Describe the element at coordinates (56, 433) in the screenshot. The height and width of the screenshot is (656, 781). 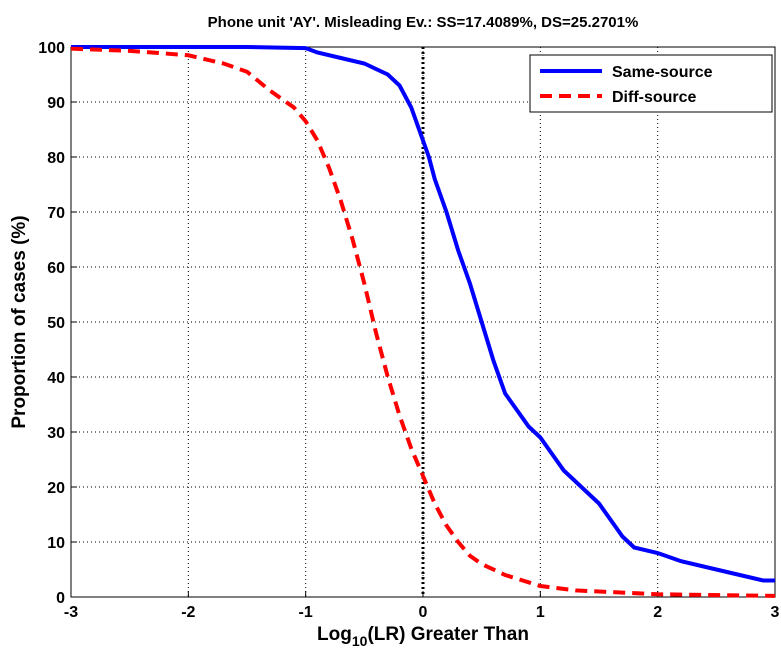
I see `y-tick-label: 30` at that location.